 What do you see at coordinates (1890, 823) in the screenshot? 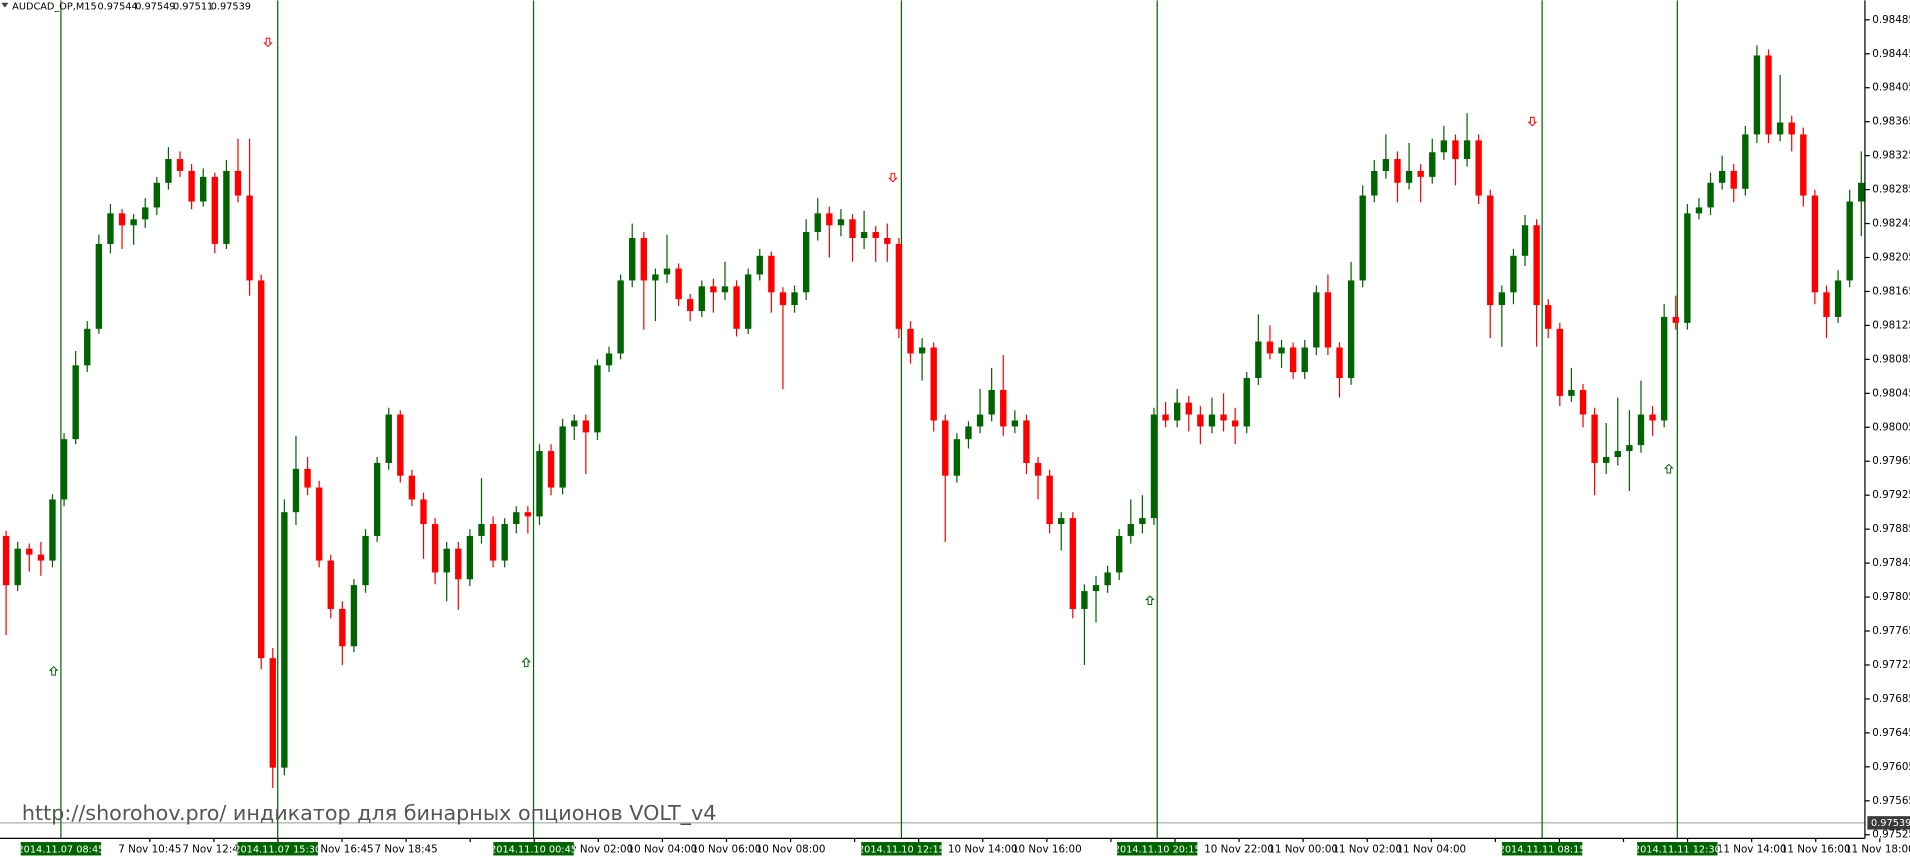
I see `current-price-label: 0.97539` at bounding box center [1890, 823].